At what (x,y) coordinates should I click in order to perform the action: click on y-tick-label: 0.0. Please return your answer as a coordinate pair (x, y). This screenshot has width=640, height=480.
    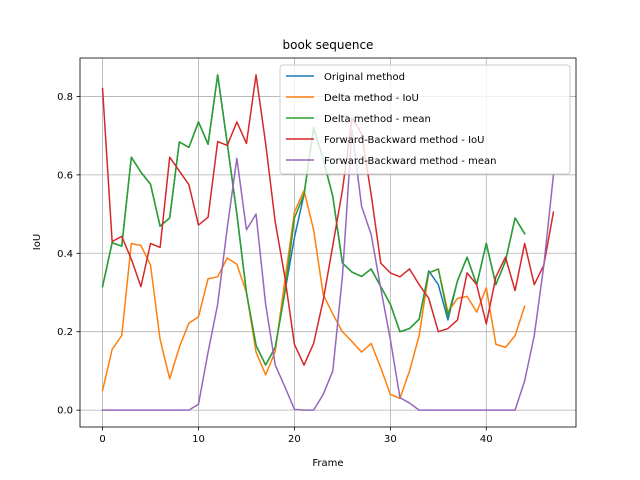
    Looking at the image, I should click on (65, 411).